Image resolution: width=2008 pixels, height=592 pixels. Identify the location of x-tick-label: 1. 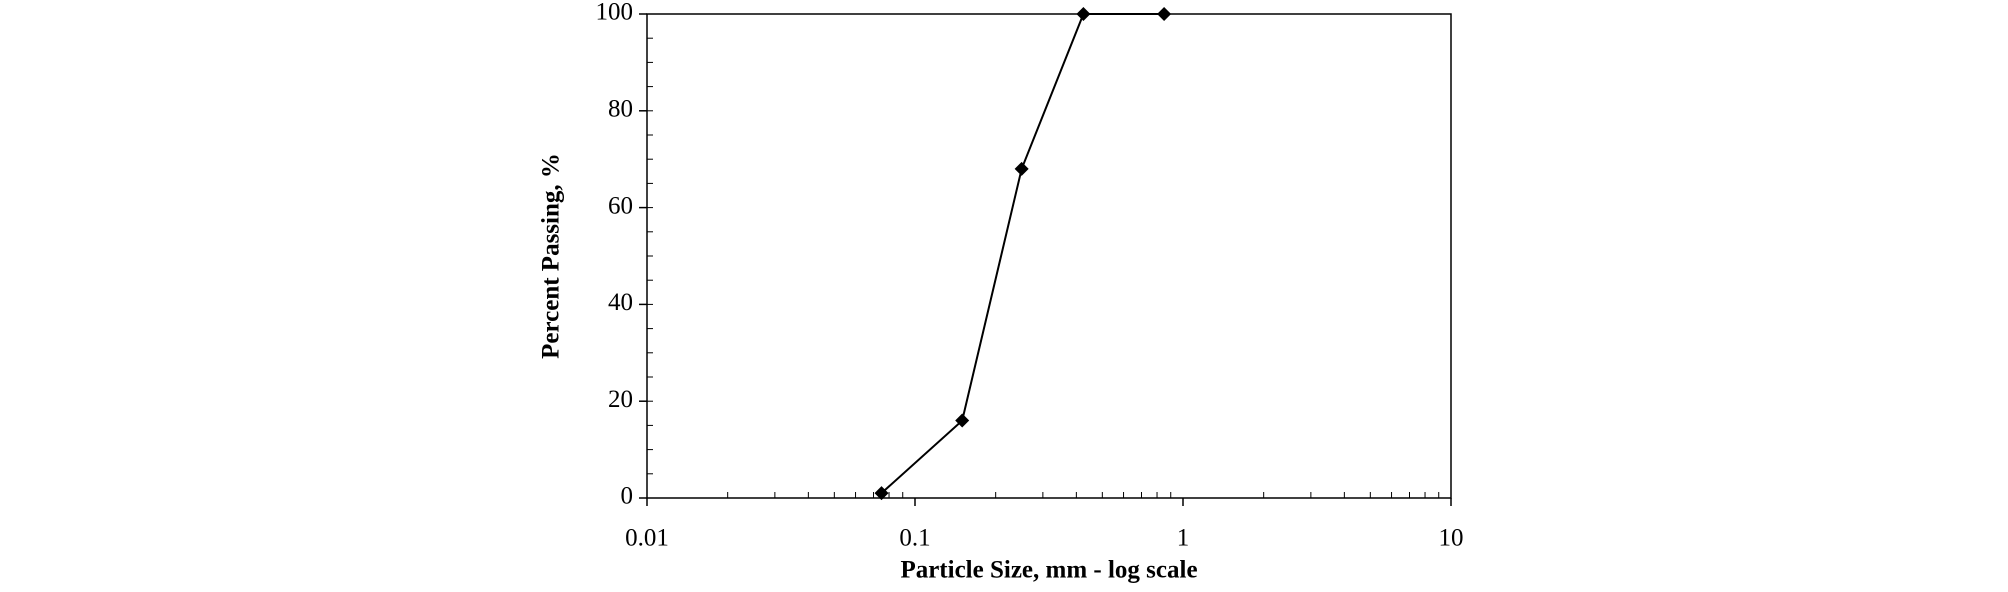
(1183, 538).